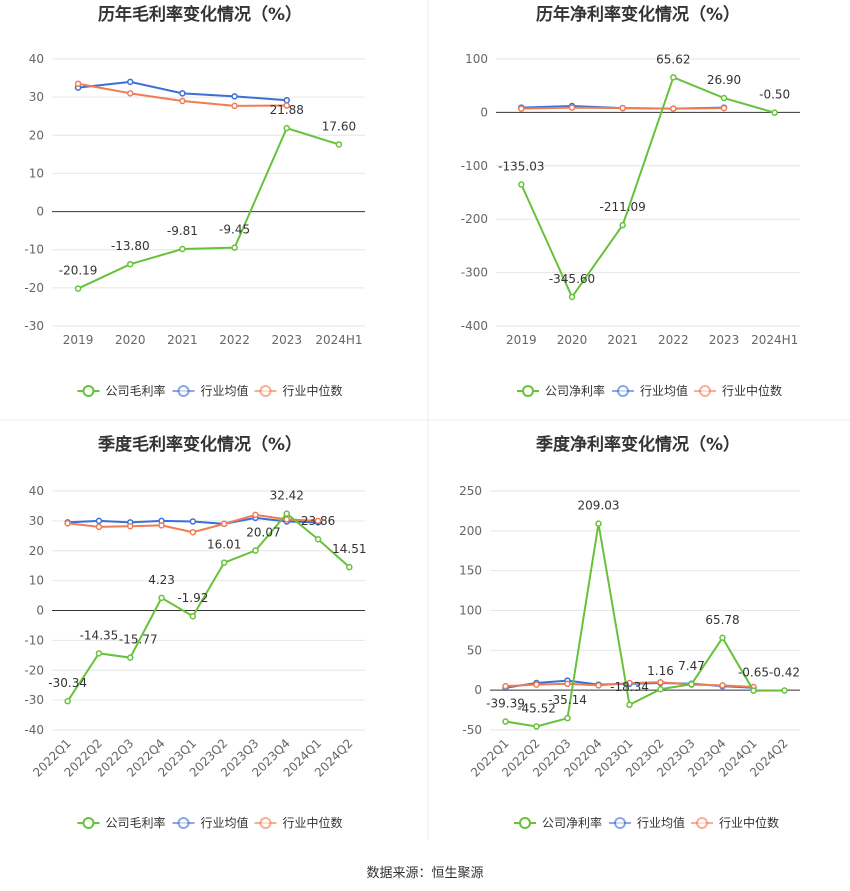  I want to click on legend-label: 公司净利率, so click(572, 822).